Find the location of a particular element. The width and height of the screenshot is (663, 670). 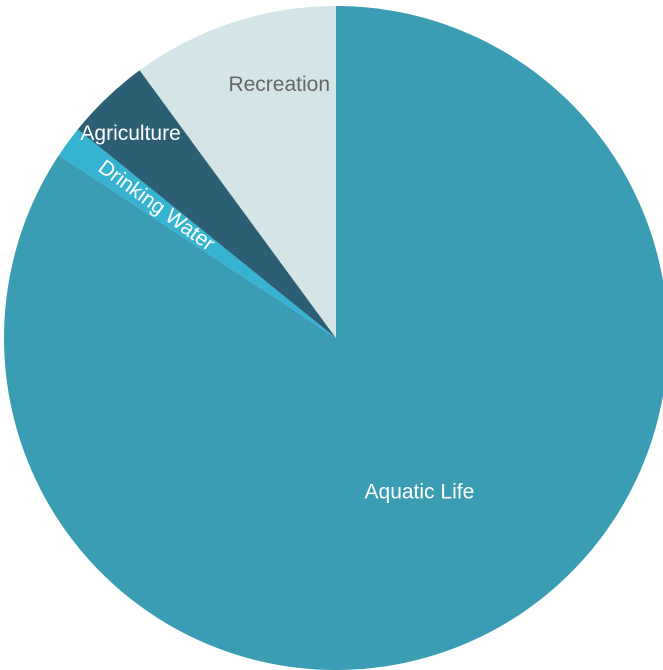

slice-label-aquatic-life: Aquatic Life is located at coordinates (420, 491).